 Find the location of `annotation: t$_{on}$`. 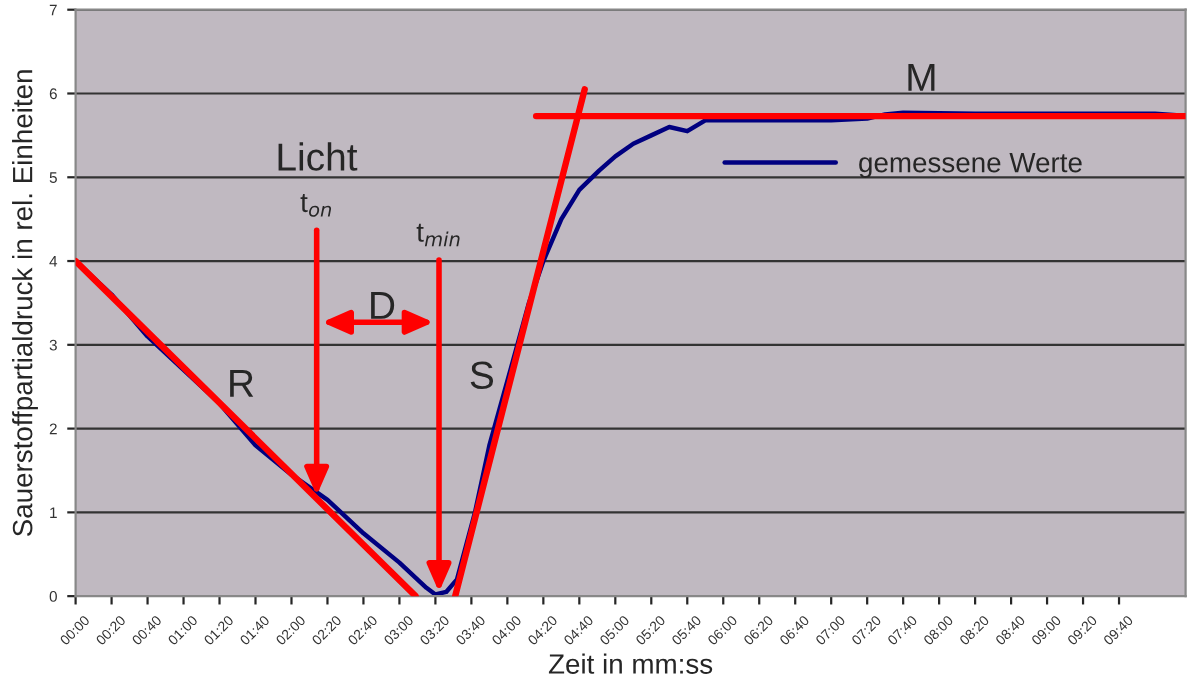

annotation: t$_{on}$ is located at coordinates (316, 205).